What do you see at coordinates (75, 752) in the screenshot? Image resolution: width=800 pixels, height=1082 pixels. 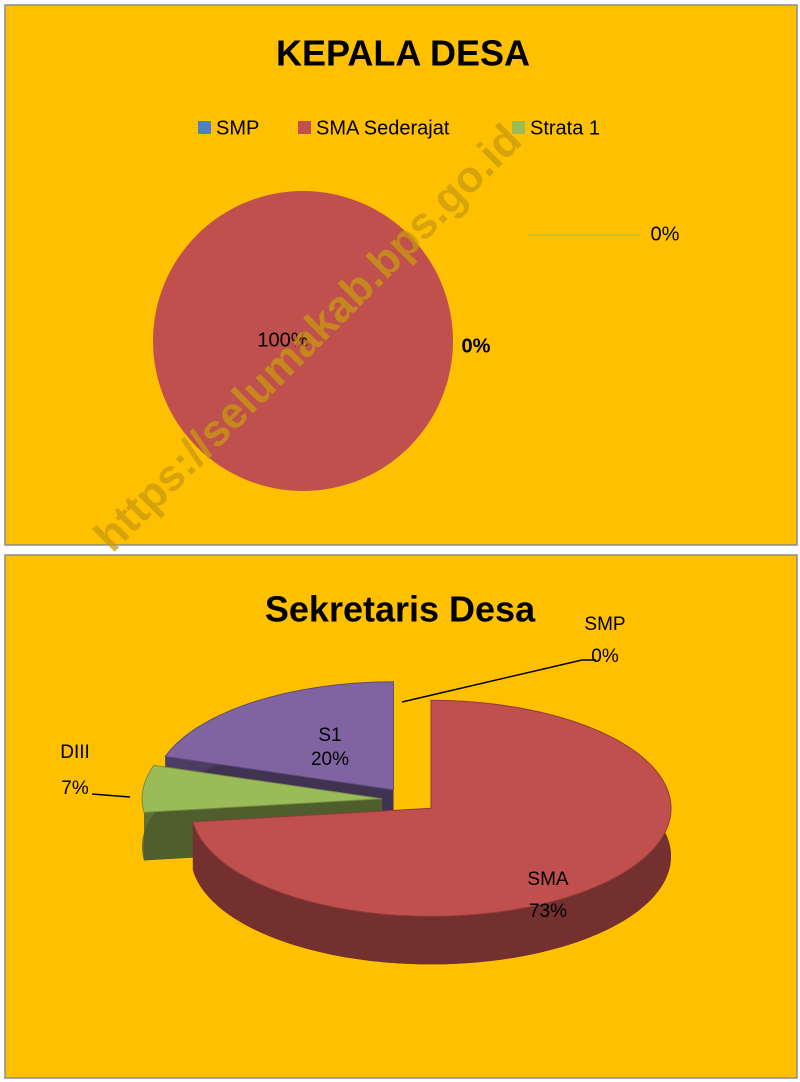 I see `category-label: DIII` at bounding box center [75, 752].